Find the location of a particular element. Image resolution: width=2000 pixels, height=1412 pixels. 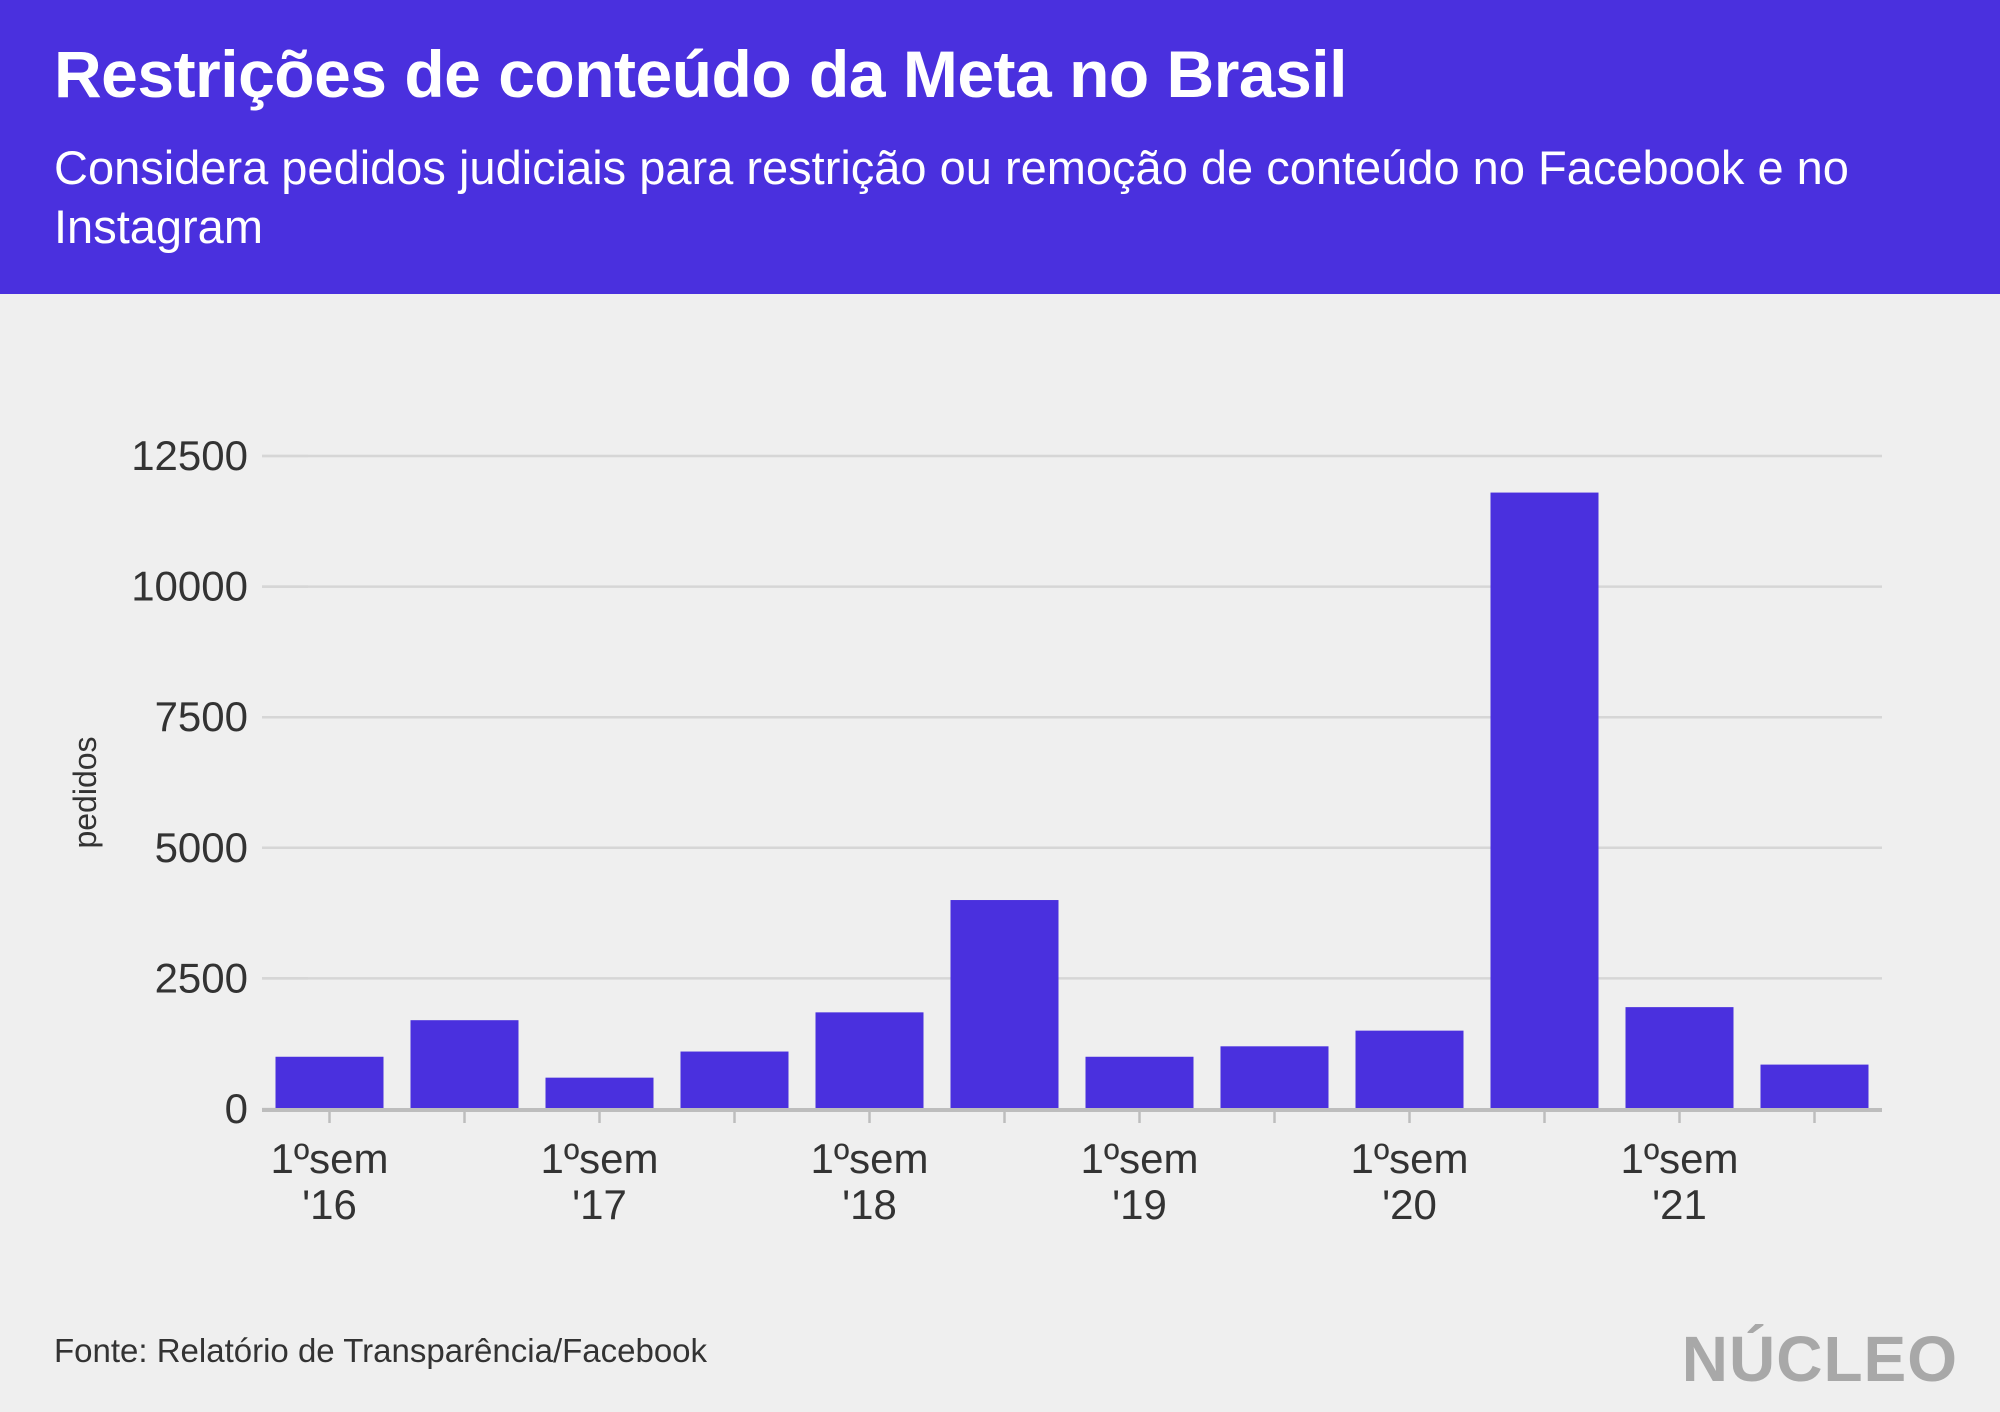

x-tick-label: '19 is located at coordinates (1139, 1204).